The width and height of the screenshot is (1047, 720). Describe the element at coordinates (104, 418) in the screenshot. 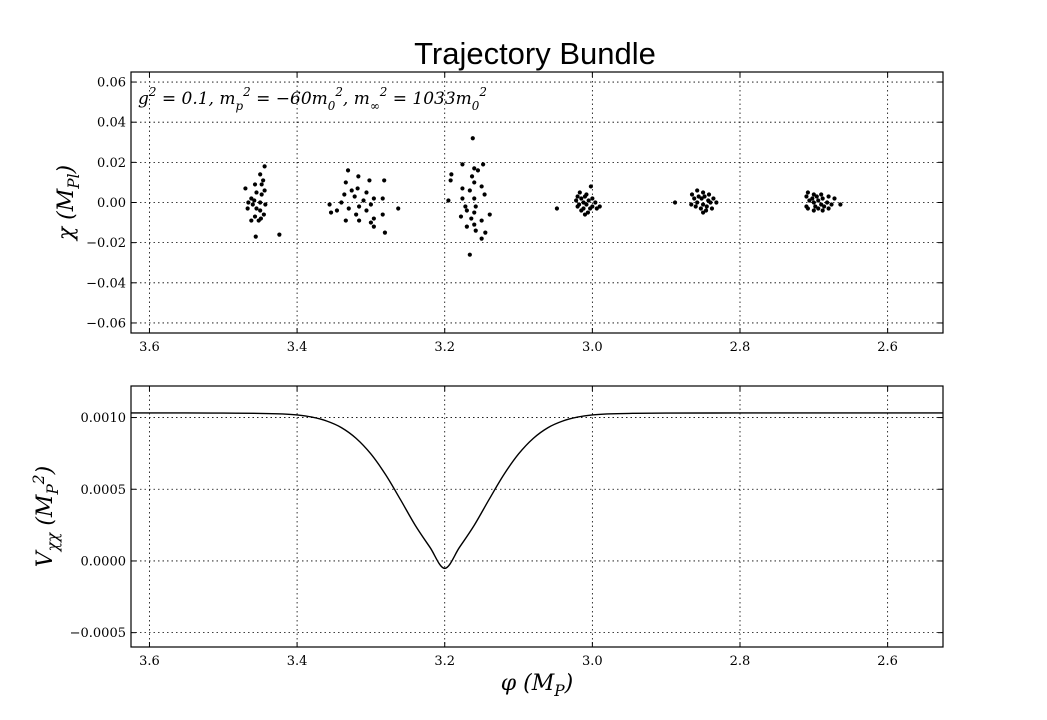

I see `y-tick-label: 0.0010` at that location.